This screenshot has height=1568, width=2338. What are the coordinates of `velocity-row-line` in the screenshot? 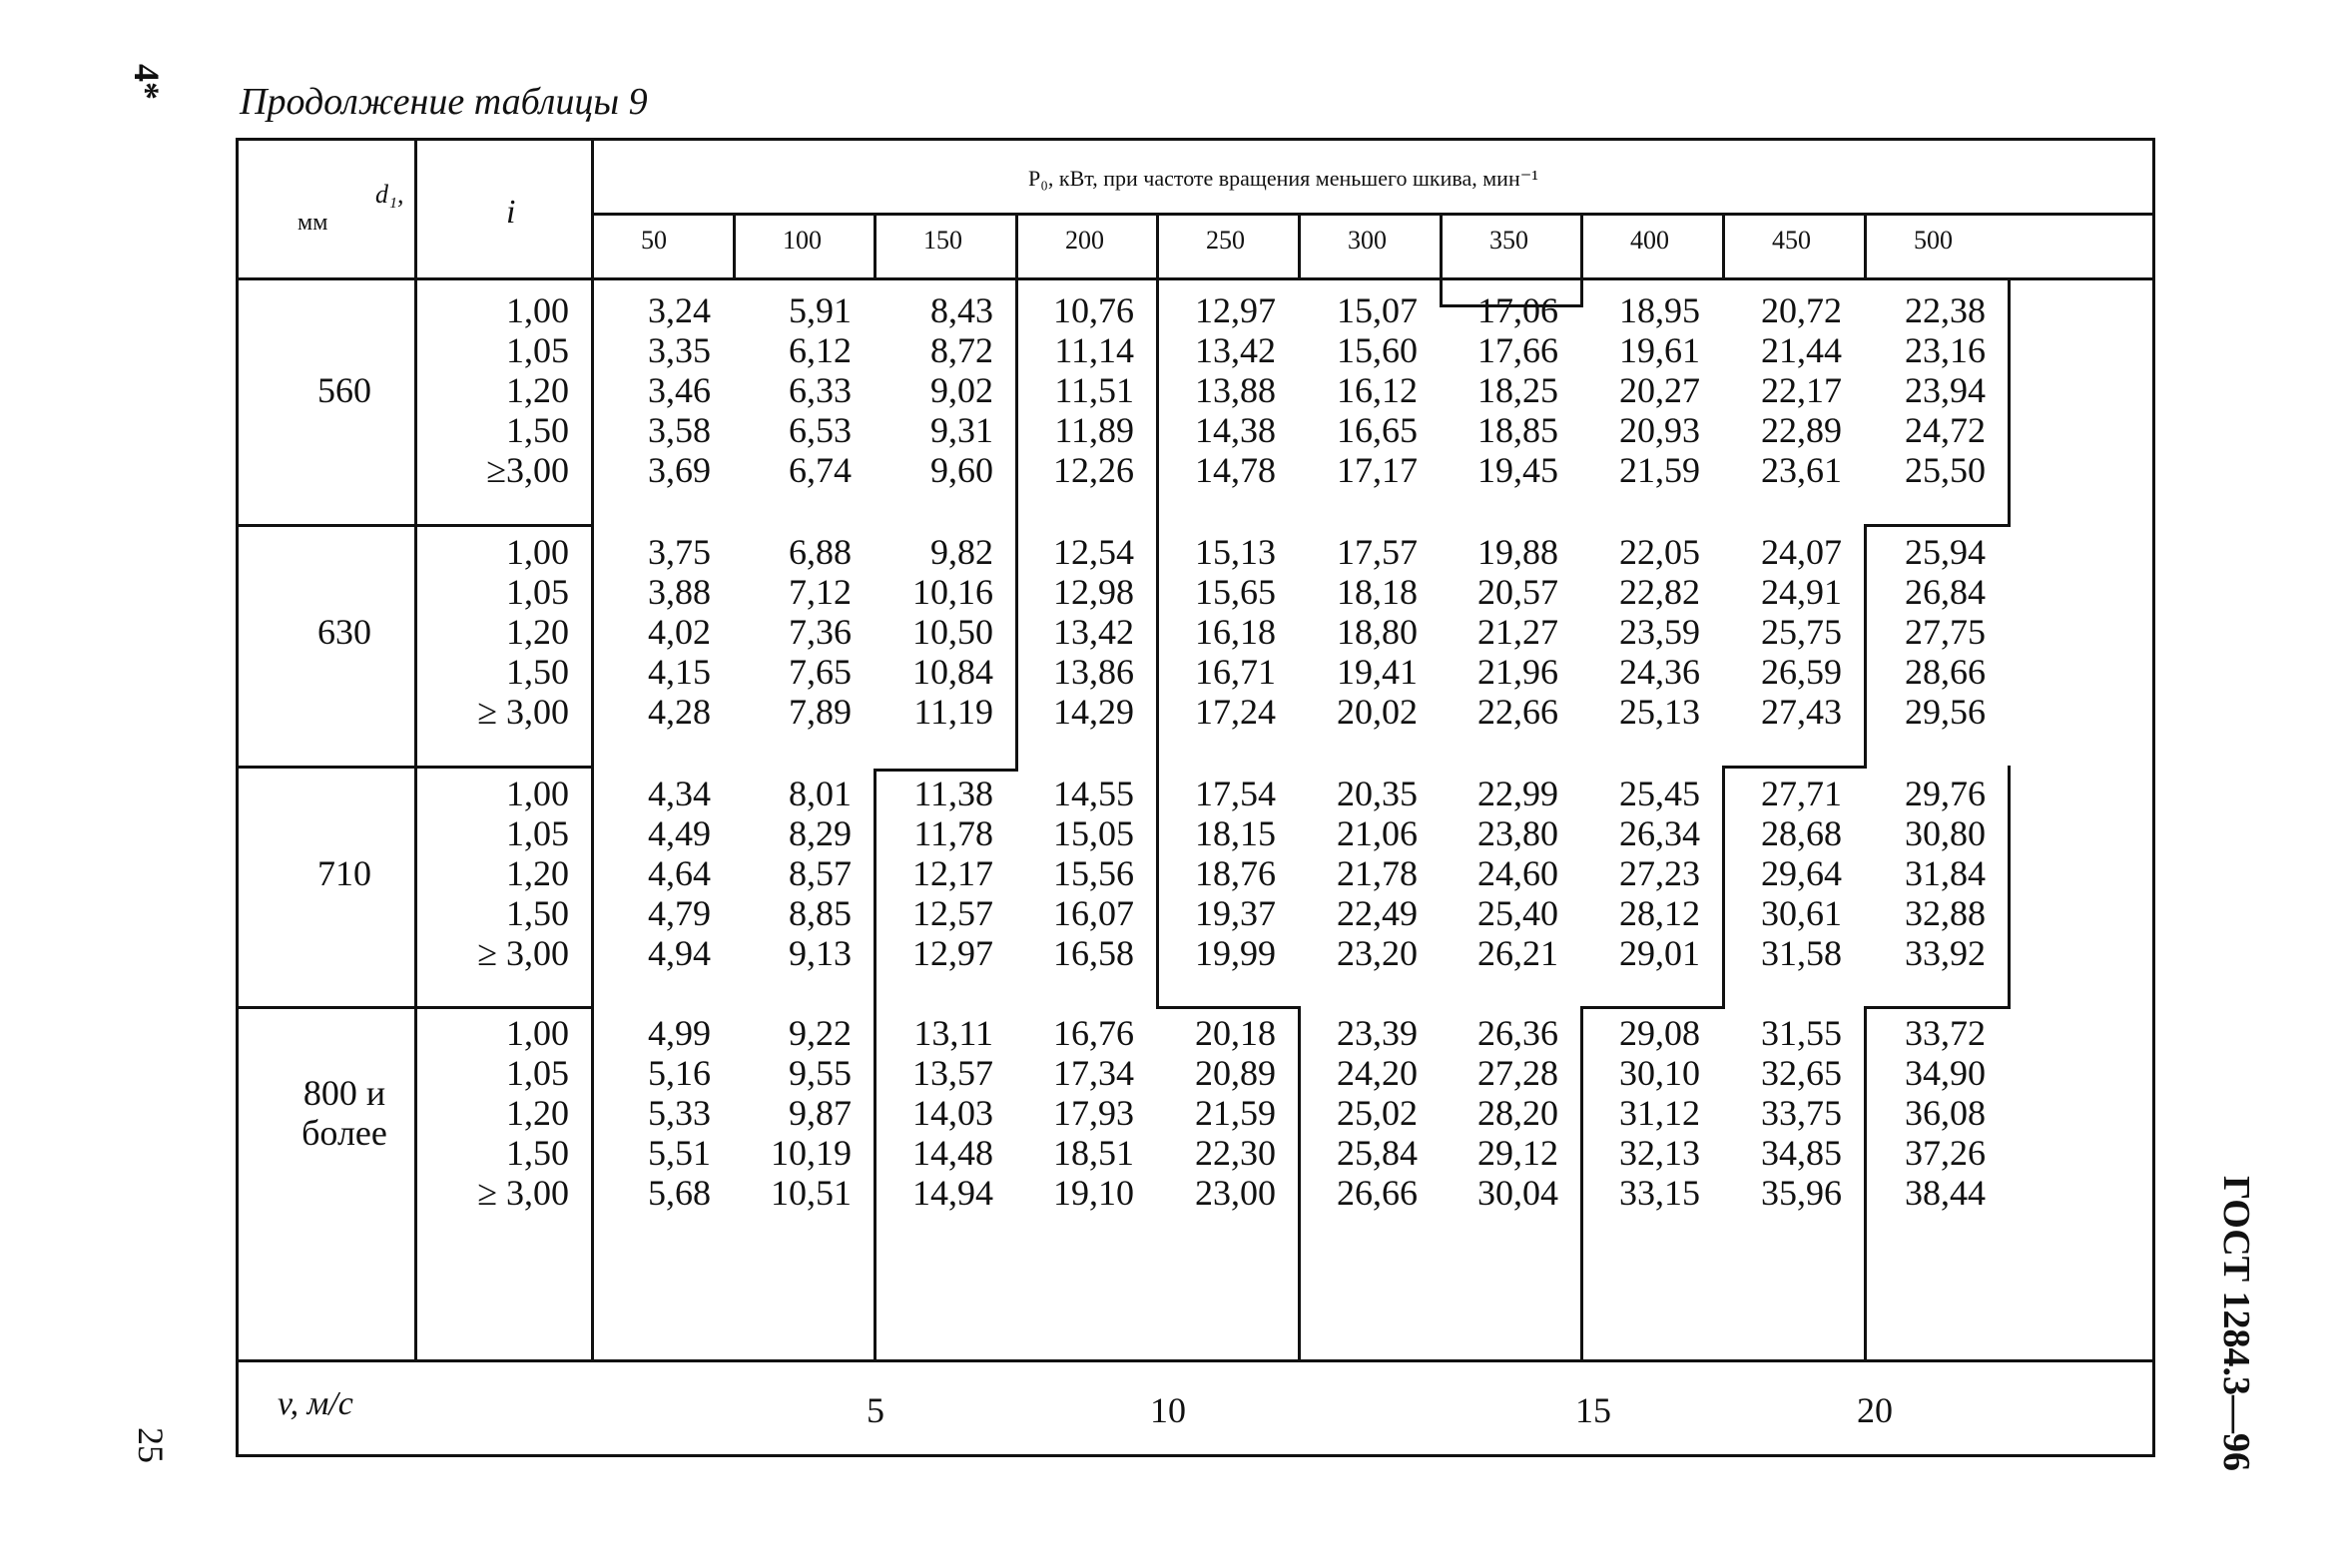 It's located at (1194, 1360).